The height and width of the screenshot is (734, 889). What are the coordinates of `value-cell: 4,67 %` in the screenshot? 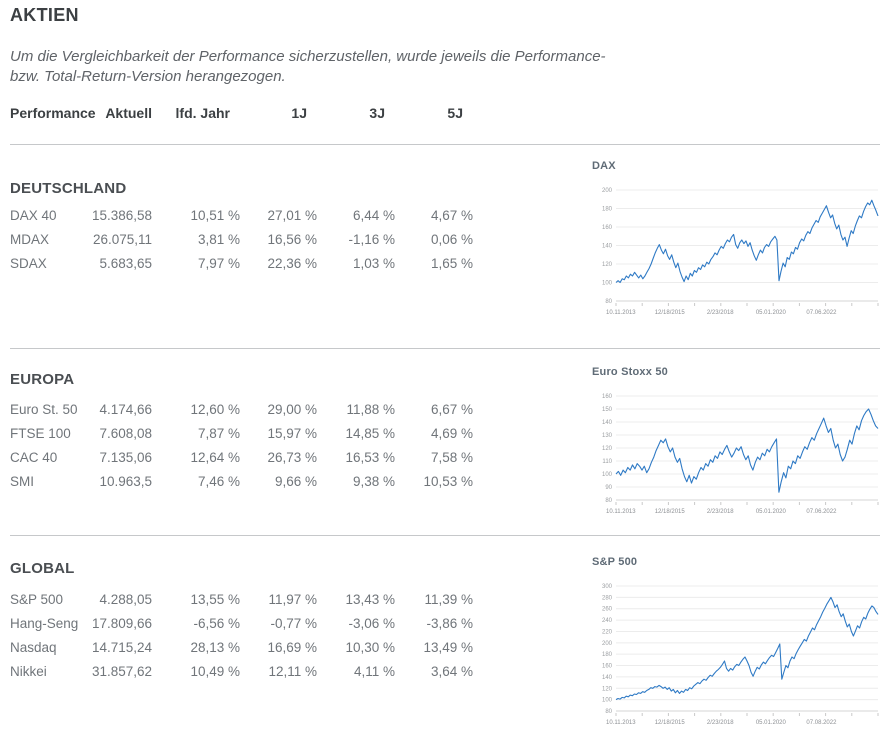 It's located at (451, 215).